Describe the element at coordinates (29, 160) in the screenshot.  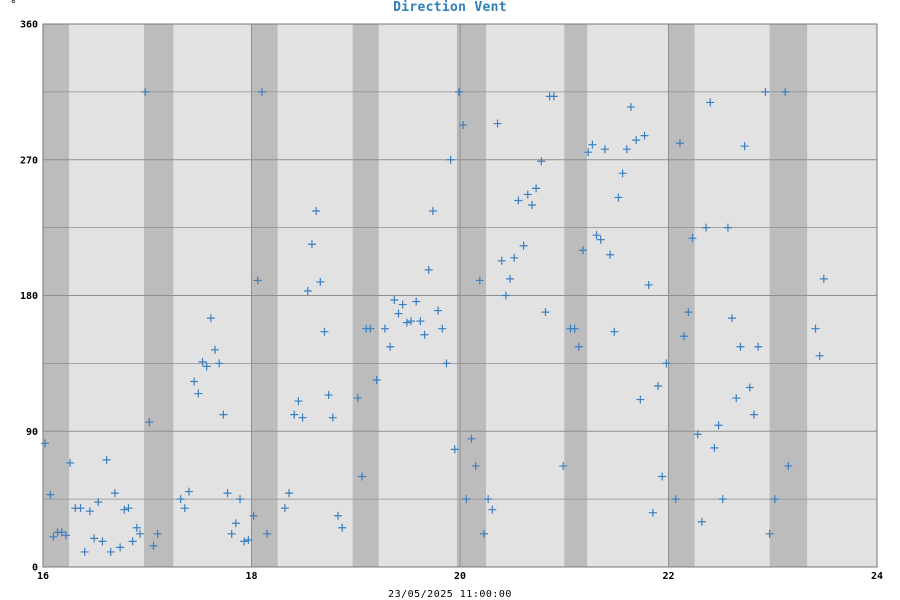
I see `y-tick-label: 270` at that location.